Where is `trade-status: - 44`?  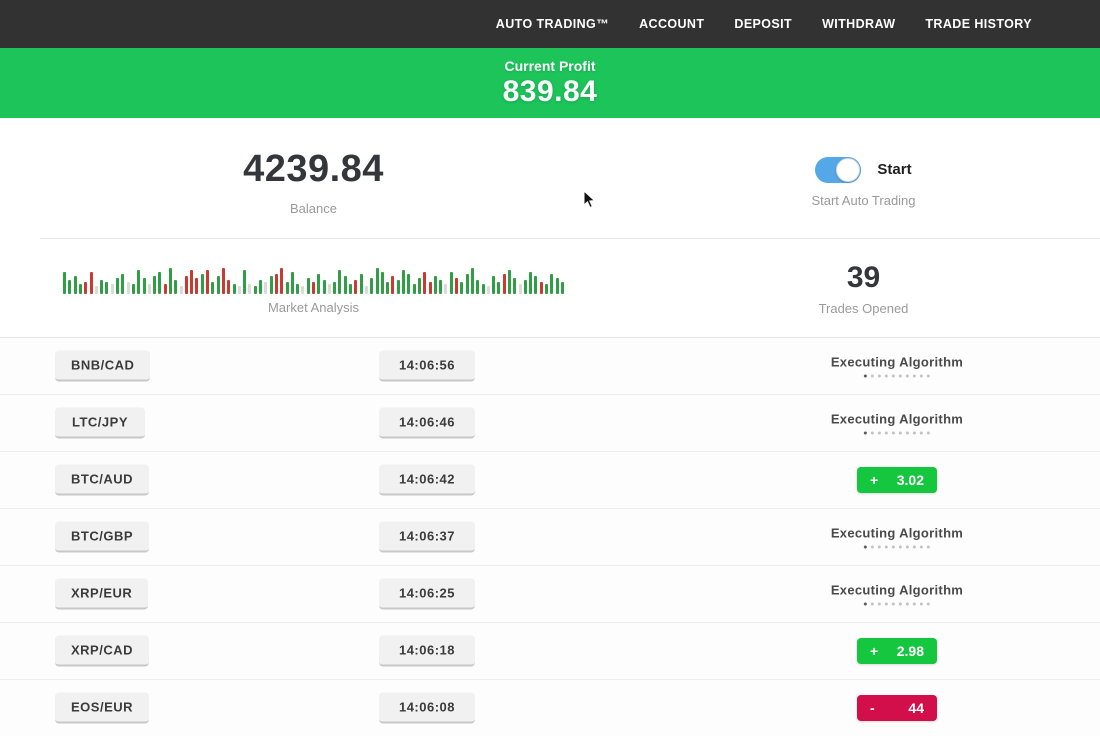 trade-status: - 44 is located at coordinates (897, 708).